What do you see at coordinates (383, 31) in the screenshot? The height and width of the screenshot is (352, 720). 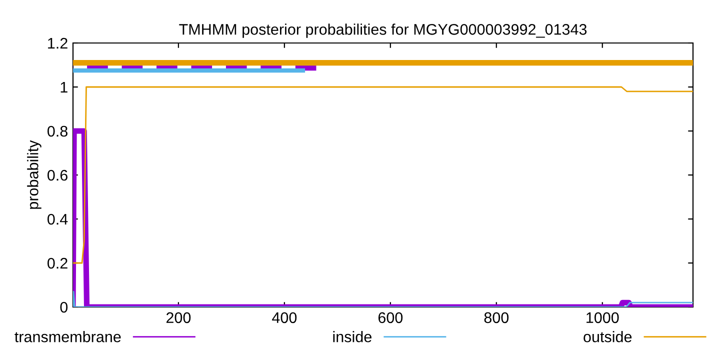 I see `chart-title: TMHMM posterior probabilities for MGYG000003992_01343` at bounding box center [383, 31].